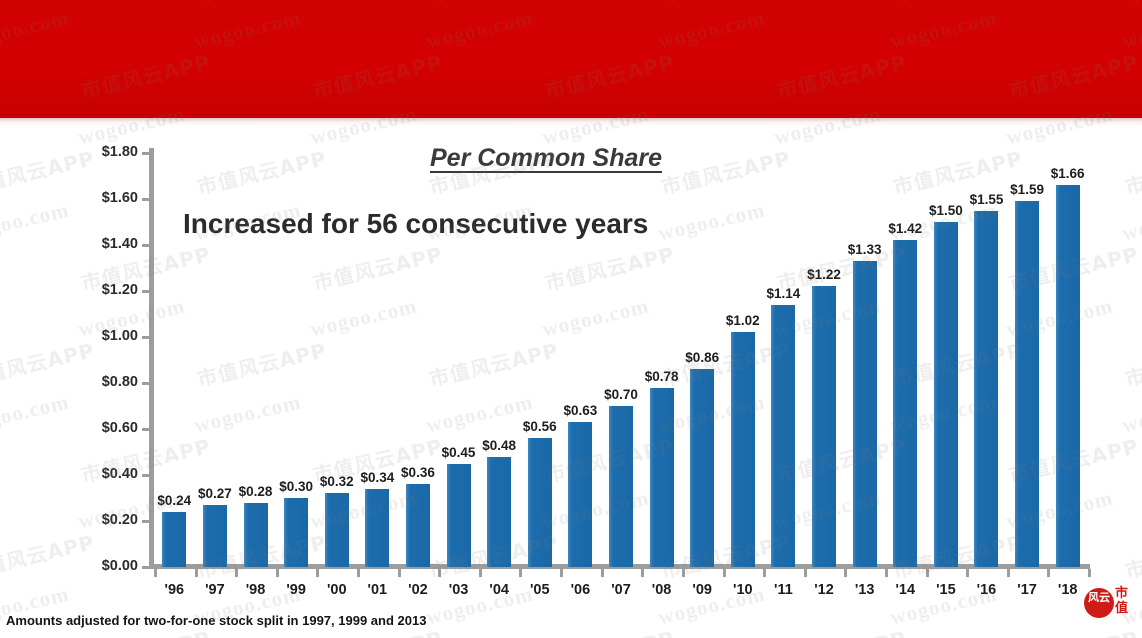 The height and width of the screenshot is (638, 1142). Describe the element at coordinates (580, 411) in the screenshot. I see `bar-value-label: $0.63` at that location.